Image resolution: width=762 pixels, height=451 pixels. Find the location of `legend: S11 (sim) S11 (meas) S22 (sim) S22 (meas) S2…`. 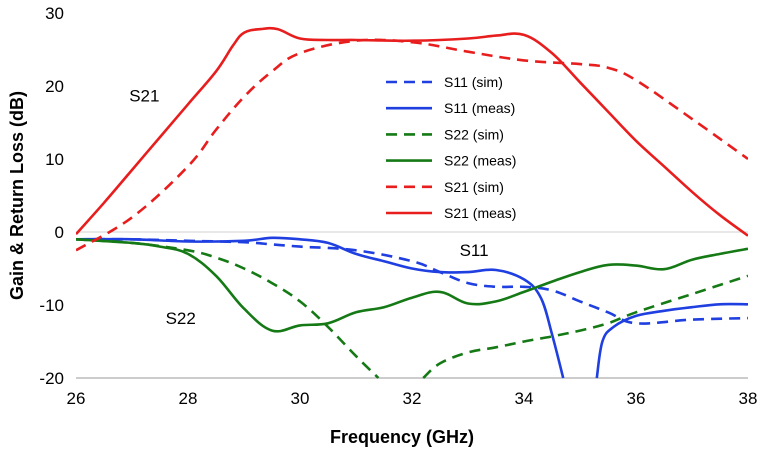

legend: S11 (sim) S11 (meas) S22 (sim) S22 (meas) S2… is located at coordinates (451, 147).